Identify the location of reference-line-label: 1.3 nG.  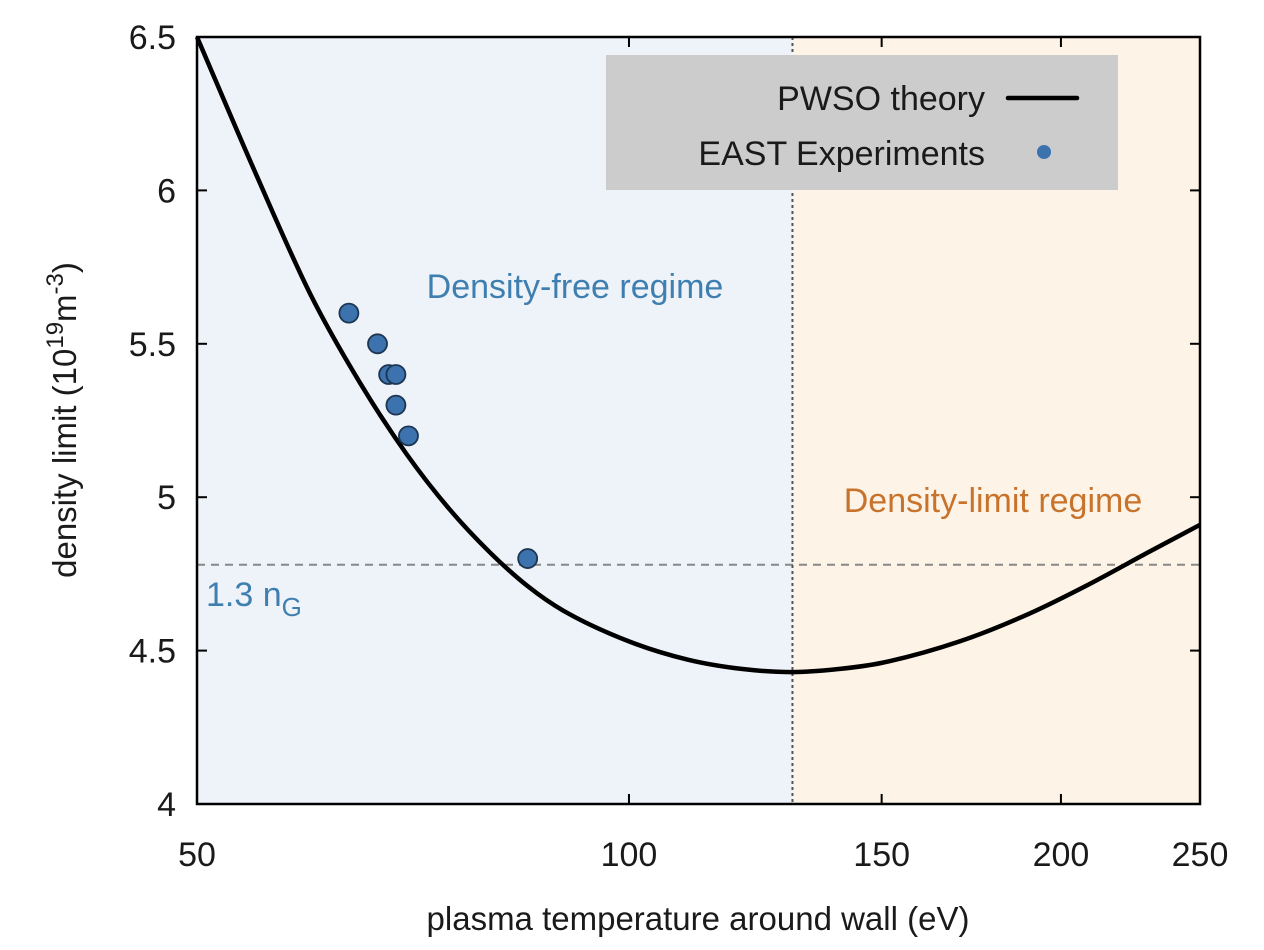
(254, 599).